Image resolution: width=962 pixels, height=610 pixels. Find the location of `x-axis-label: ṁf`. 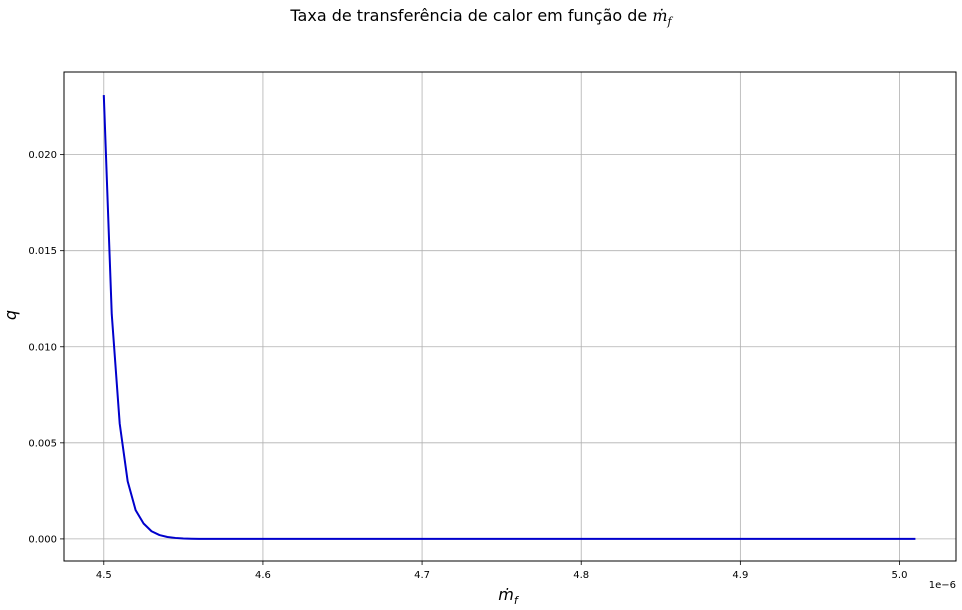

x-axis-label: ṁf is located at coordinates (509, 596).